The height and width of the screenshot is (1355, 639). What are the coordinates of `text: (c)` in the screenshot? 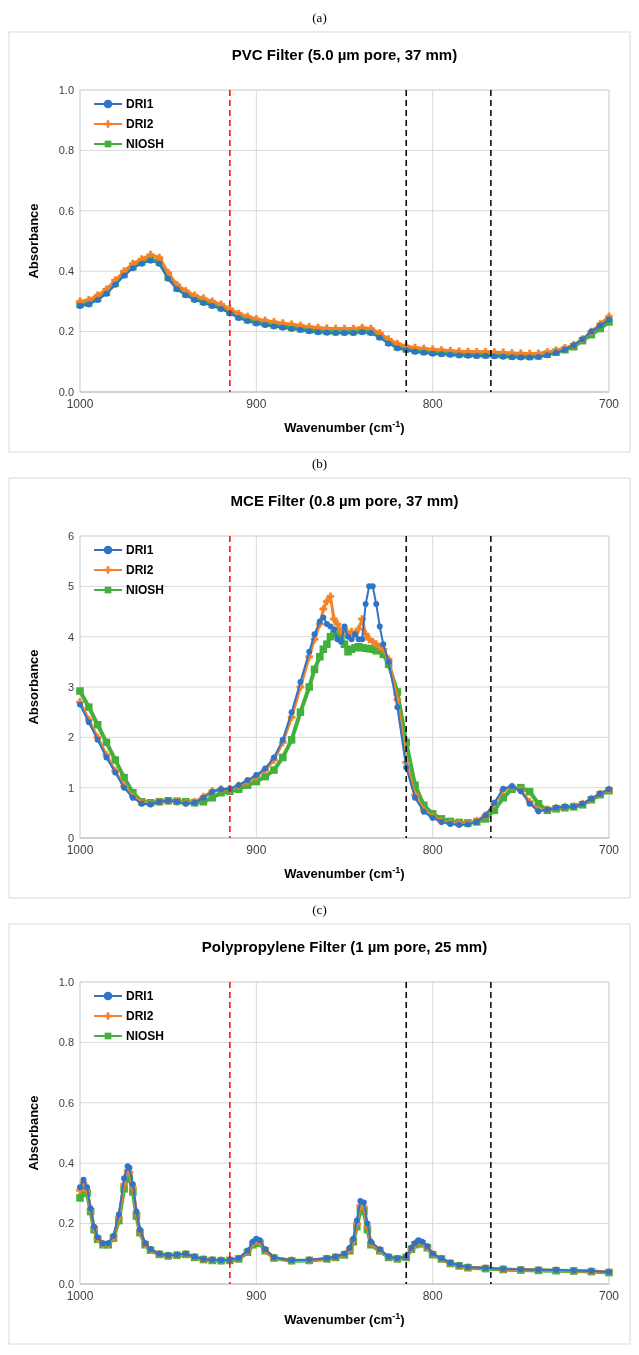 It's located at (319, 909).